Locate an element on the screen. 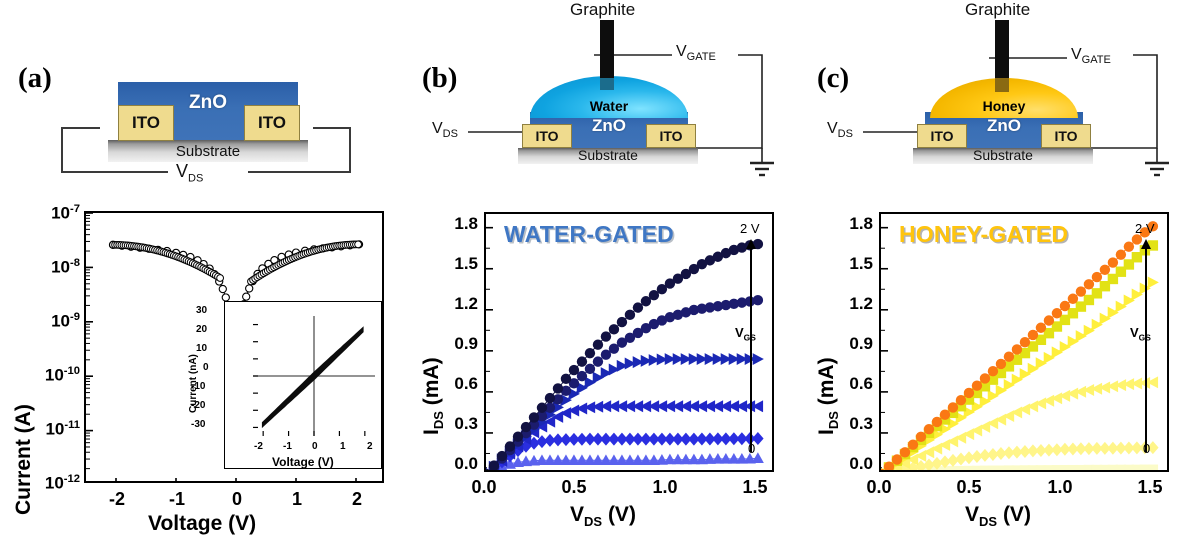 Image resolution: width=1200 pixels, height=542 pixels. ito-left-label-a: ITO is located at coordinates (146, 122).